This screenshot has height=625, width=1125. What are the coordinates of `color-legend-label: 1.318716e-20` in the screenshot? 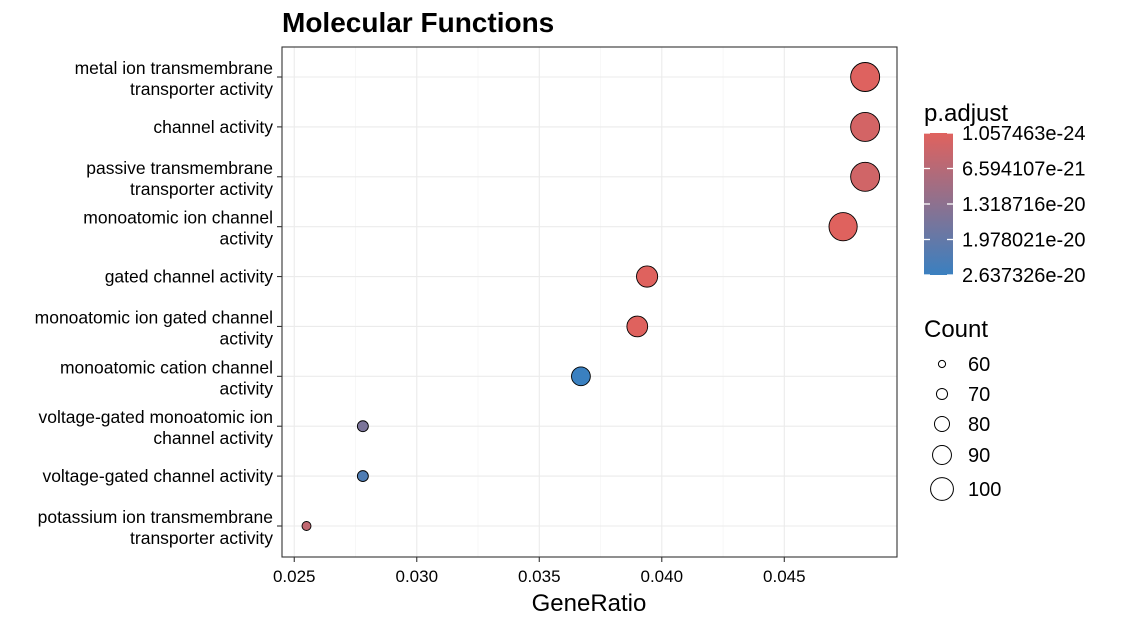 It's located at (1023, 205).